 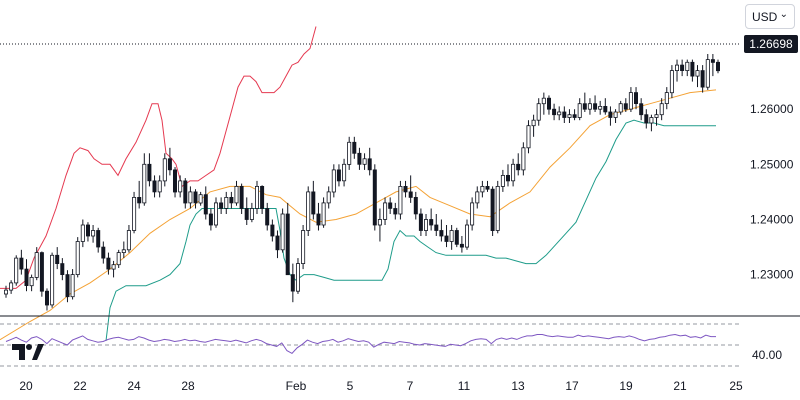 I want to click on time-tick-label: 13, so click(x=518, y=386).